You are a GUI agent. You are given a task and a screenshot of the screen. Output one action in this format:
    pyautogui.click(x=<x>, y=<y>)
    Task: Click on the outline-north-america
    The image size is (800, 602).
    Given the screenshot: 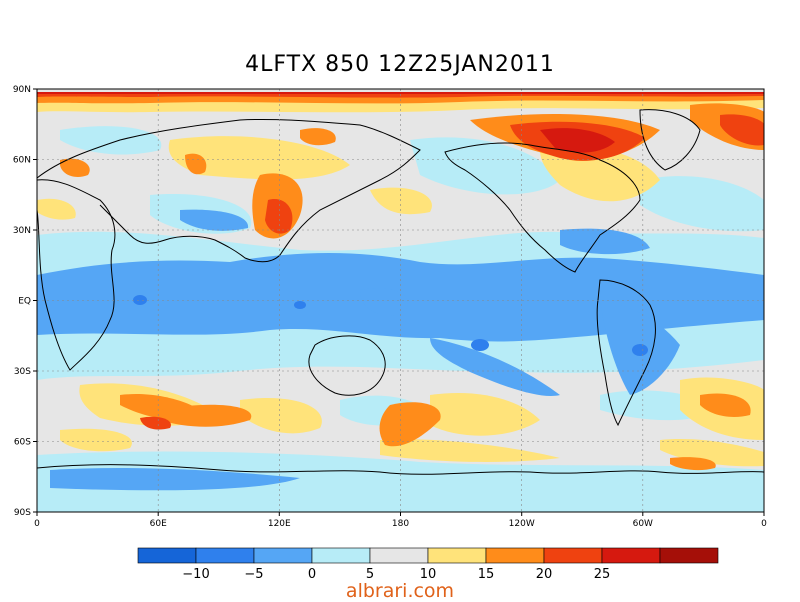 What is the action you would take?
    pyautogui.click(x=542, y=207)
    